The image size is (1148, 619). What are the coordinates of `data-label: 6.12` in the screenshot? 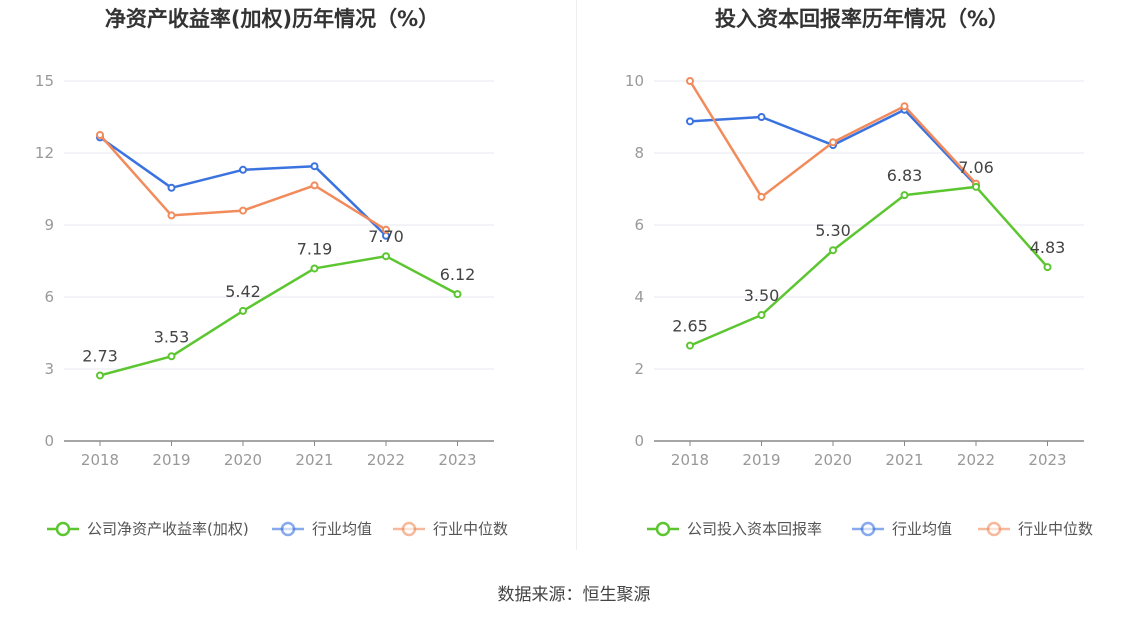 It's located at (458, 274).